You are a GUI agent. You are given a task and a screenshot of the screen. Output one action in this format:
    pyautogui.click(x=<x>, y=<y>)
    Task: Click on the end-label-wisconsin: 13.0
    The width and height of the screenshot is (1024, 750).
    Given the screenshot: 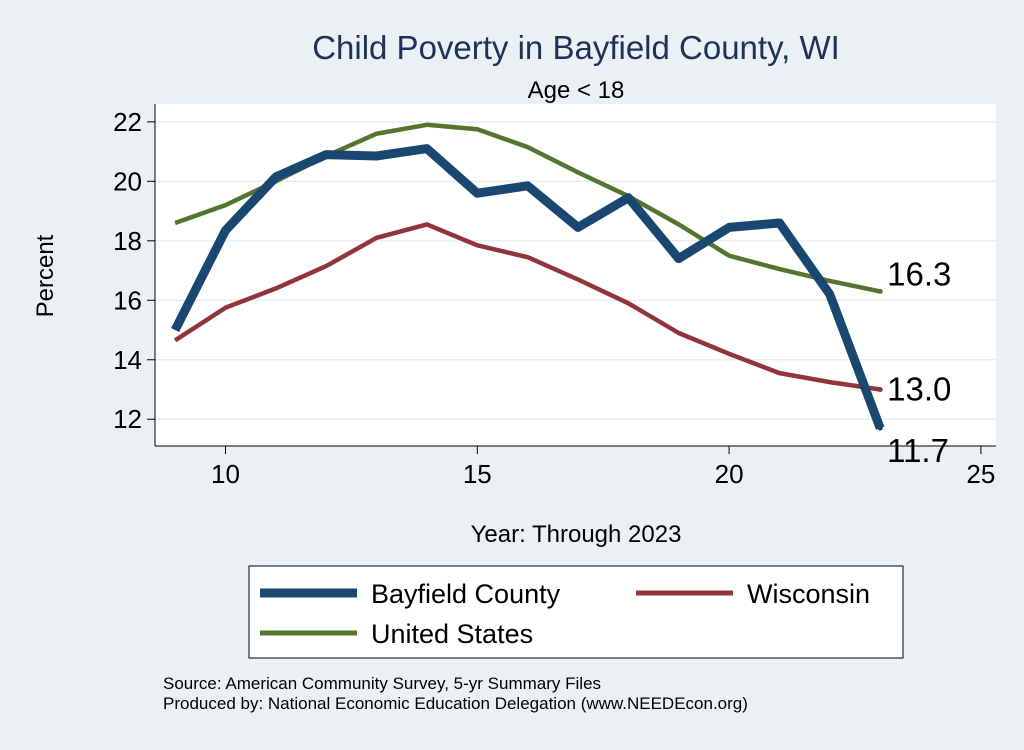 What is the action you would take?
    pyautogui.click(x=919, y=388)
    